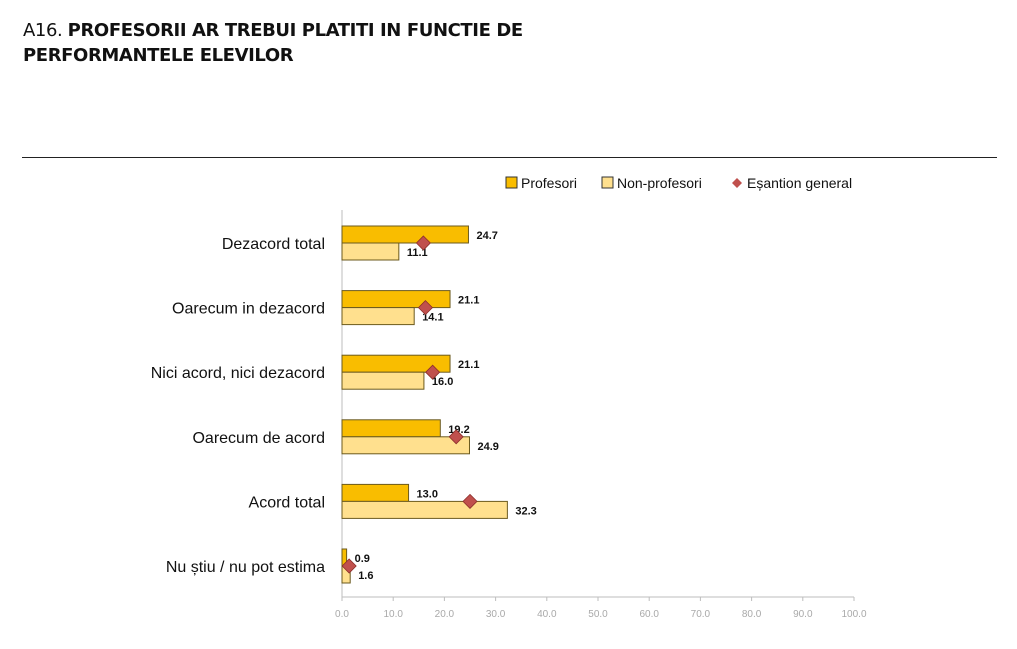 This screenshot has height=649, width=1017. I want to click on value-label-non-profesori: 16.0, so click(442, 382).